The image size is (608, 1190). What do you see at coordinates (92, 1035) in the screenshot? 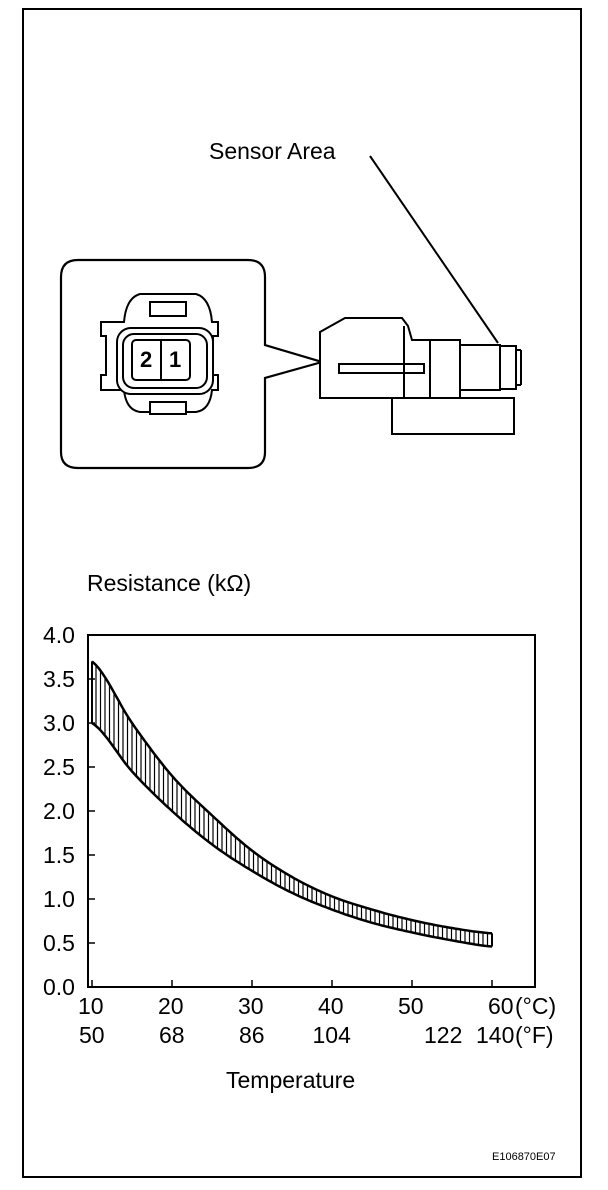
I see `x-tick-label-fahrenheit: 50` at bounding box center [92, 1035].